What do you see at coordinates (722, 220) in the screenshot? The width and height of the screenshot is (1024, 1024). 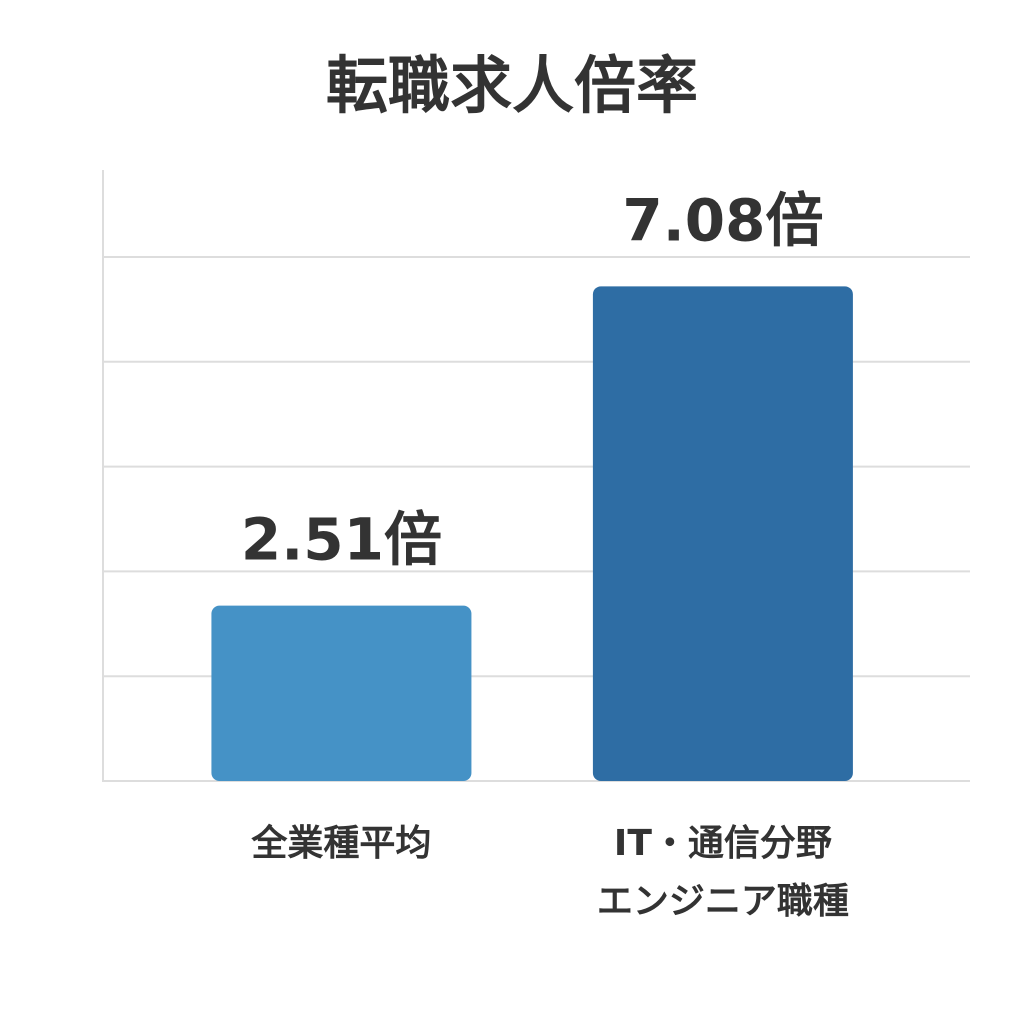 I see `value-label: 7.08倍` at bounding box center [722, 220].